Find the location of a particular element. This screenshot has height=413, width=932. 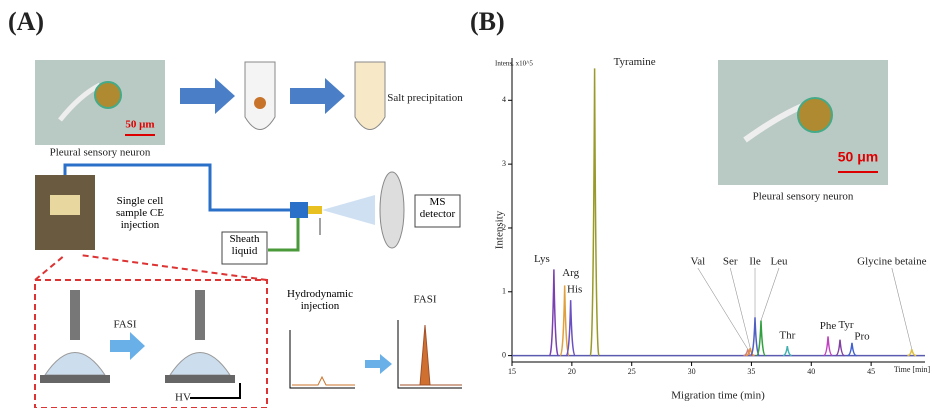

y-axis-label: Intensity is located at coordinates (500, 229).